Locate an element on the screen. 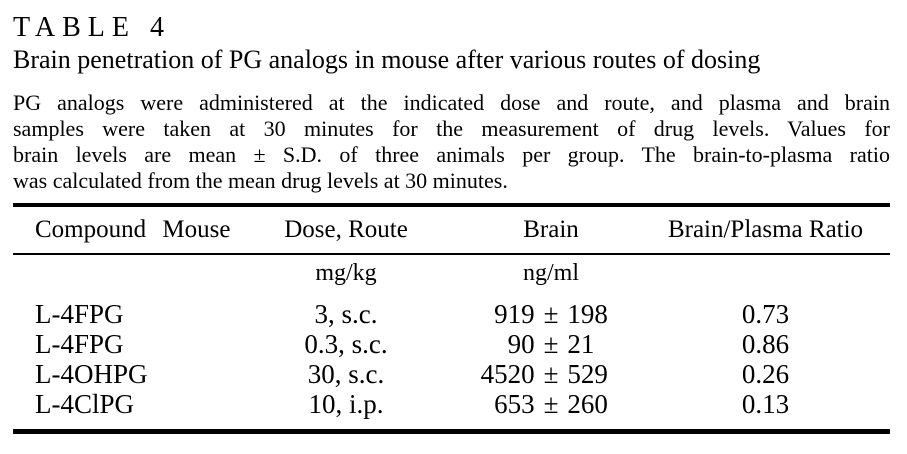  compound-cell: L-4OHPG is located at coordinates (91, 374).